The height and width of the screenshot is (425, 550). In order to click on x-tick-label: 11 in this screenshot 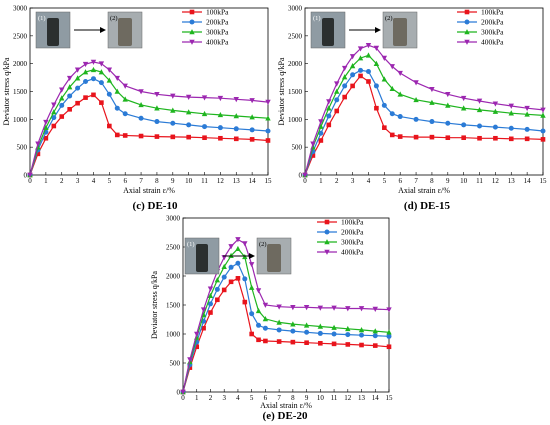, I will do `click(479, 181)`.